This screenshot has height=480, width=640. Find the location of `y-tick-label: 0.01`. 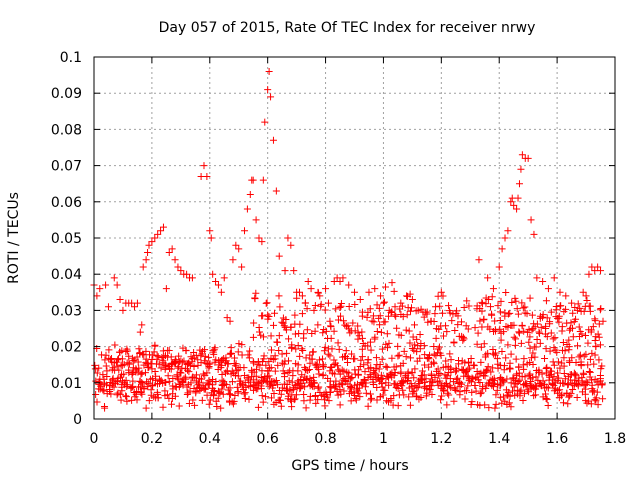

y-tick-label: 0.01 is located at coordinates (66, 384).